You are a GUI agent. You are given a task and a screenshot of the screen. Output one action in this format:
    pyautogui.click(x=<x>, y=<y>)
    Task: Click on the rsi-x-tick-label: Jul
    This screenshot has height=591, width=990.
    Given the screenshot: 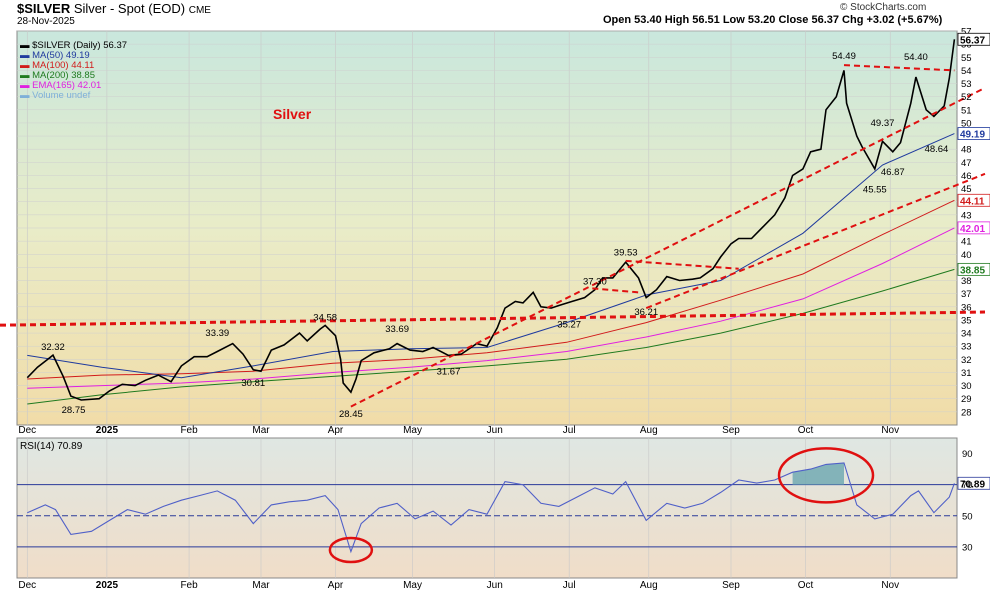 What is the action you would take?
    pyautogui.click(x=569, y=585)
    